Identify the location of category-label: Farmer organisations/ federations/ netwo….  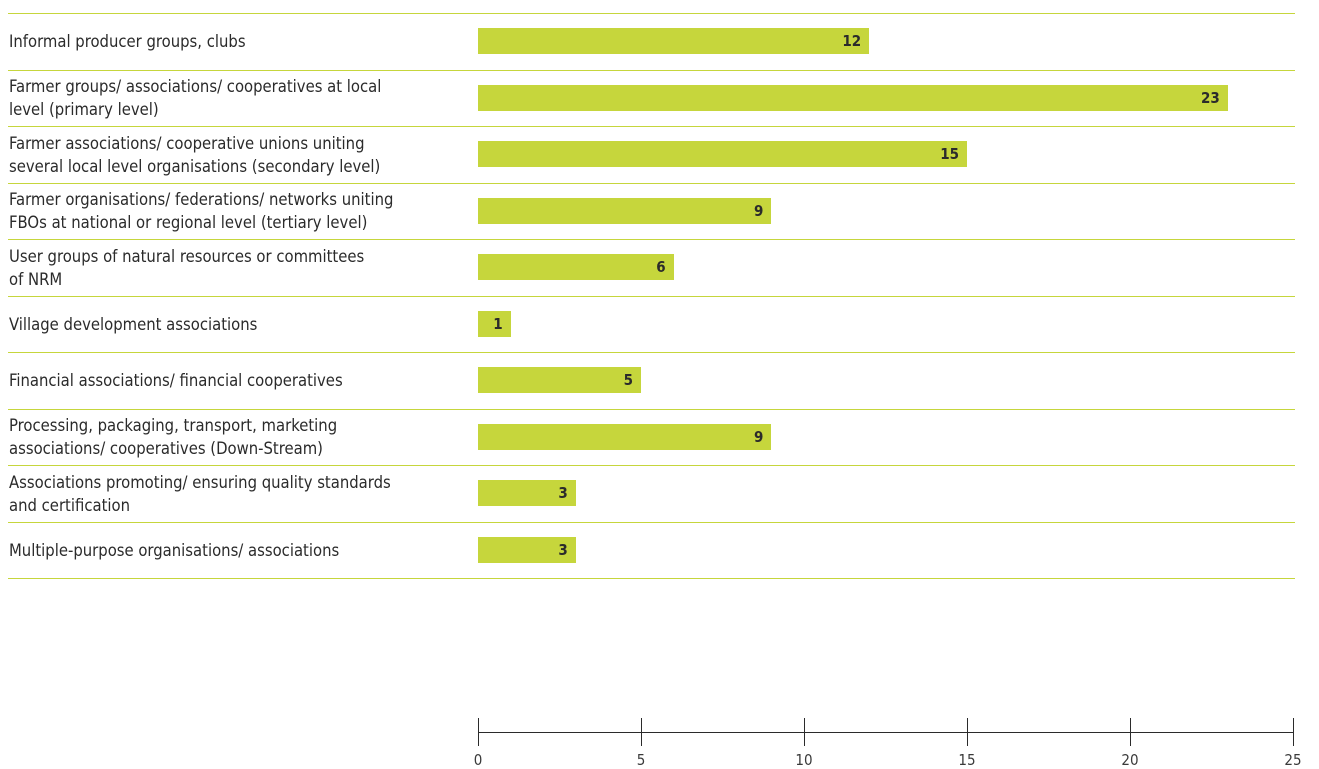
(201, 211).